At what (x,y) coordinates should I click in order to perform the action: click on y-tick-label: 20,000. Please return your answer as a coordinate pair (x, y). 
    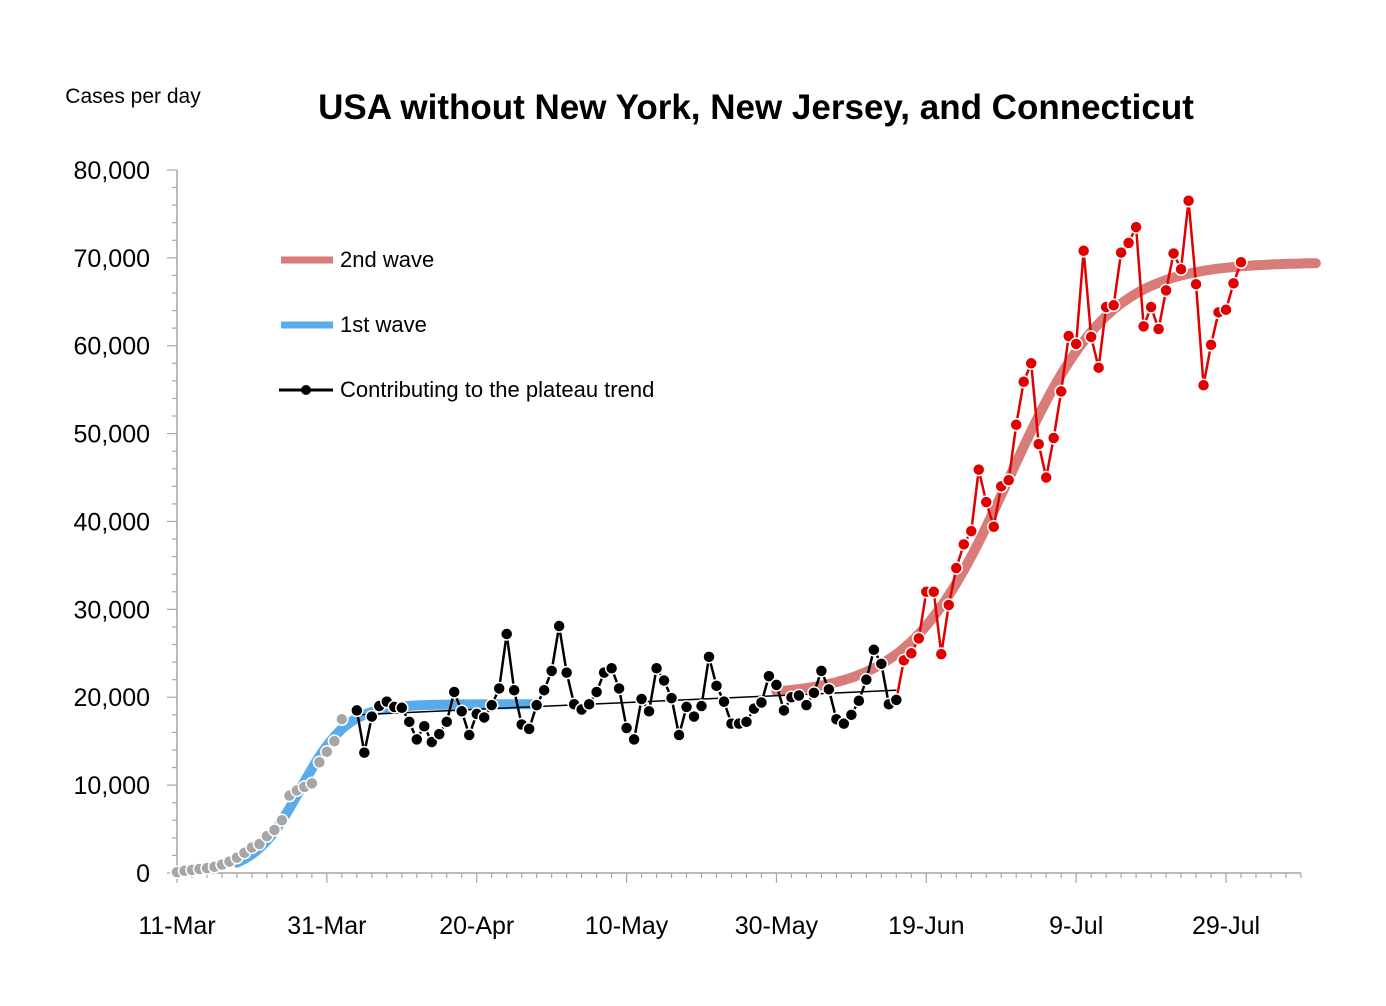
    Looking at the image, I should click on (112, 698).